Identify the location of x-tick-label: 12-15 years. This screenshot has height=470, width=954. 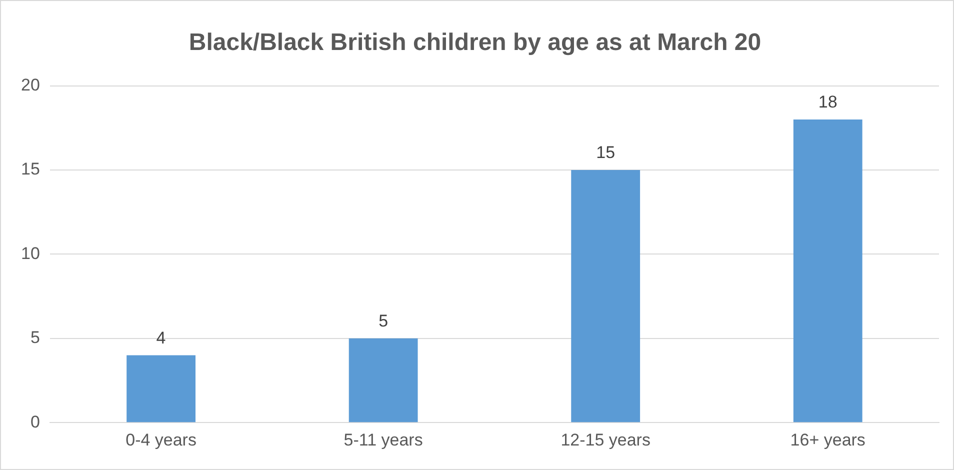
(605, 440).